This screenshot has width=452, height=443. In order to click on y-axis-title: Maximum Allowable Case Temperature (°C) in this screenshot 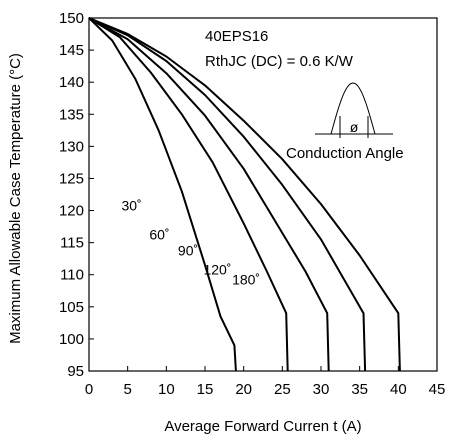, I will do `click(15, 198)`.